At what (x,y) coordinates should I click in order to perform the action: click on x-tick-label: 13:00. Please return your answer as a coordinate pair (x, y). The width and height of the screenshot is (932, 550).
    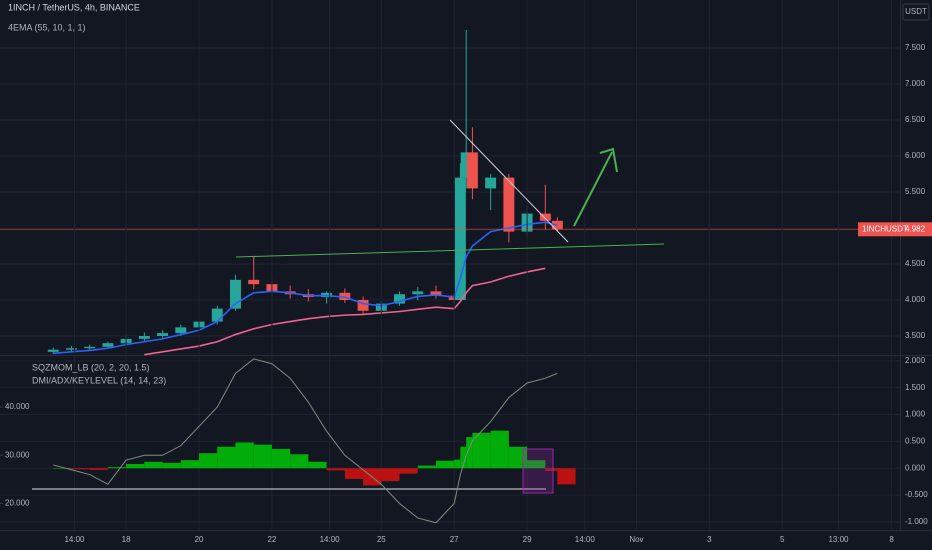
    Looking at the image, I should click on (838, 539).